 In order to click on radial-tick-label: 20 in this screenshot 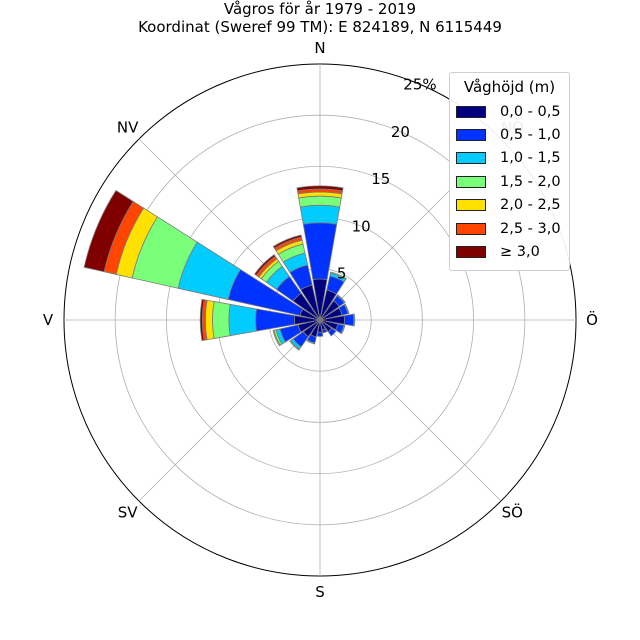, I will do `click(400, 132)`.